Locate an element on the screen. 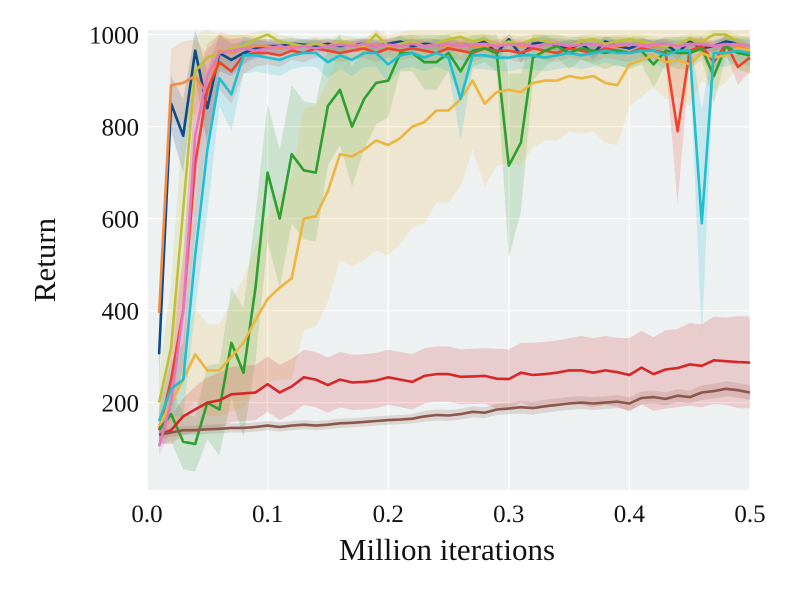 This screenshot has height=600, width=800. x-axis-label: Million iterations is located at coordinates (447, 549).